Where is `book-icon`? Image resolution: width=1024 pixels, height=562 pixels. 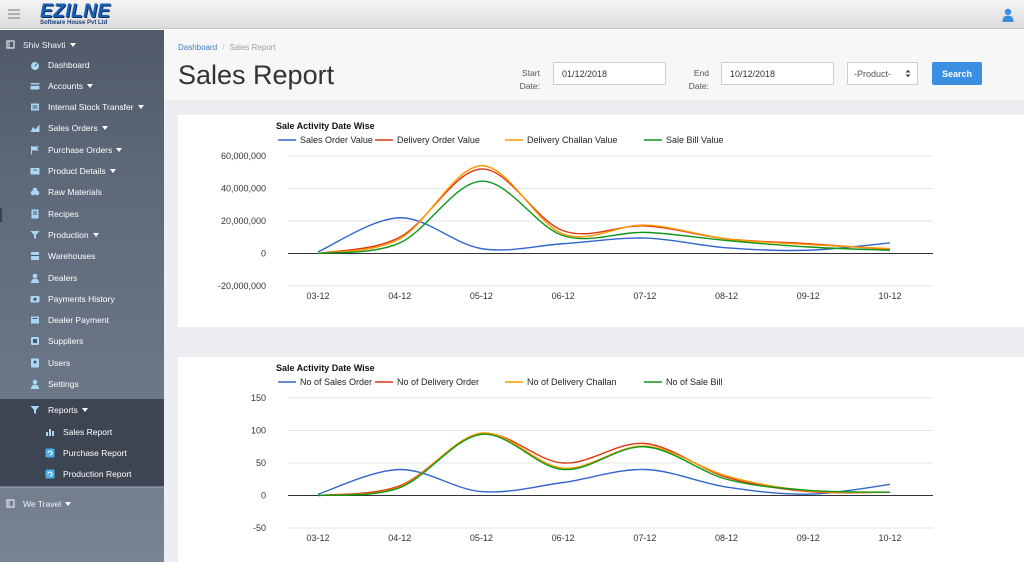
book-icon is located at coordinates (10, 45).